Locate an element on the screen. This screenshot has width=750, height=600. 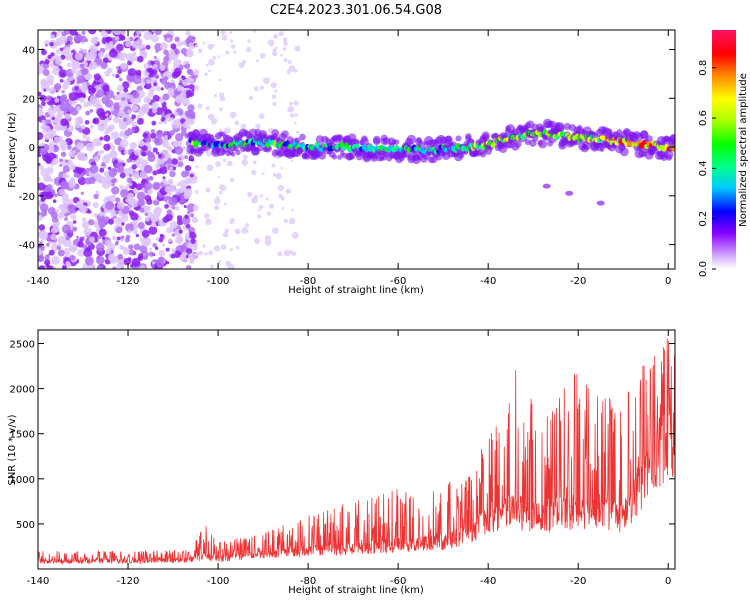
heatmap-x-axis-label: Height of straight line (km) is located at coordinates (356, 290).